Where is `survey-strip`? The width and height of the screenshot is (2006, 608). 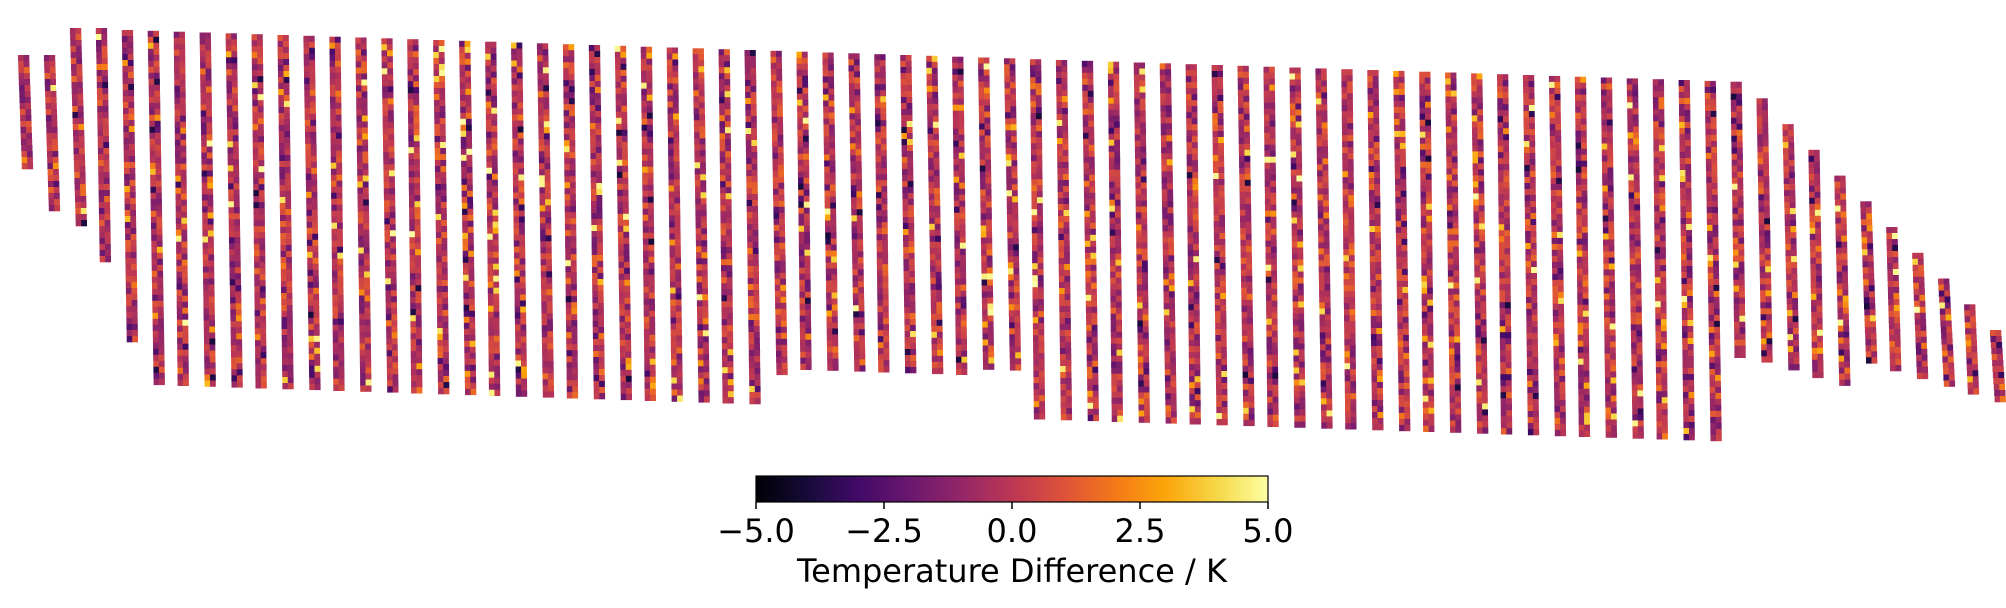
survey-strip is located at coordinates (830, 211).